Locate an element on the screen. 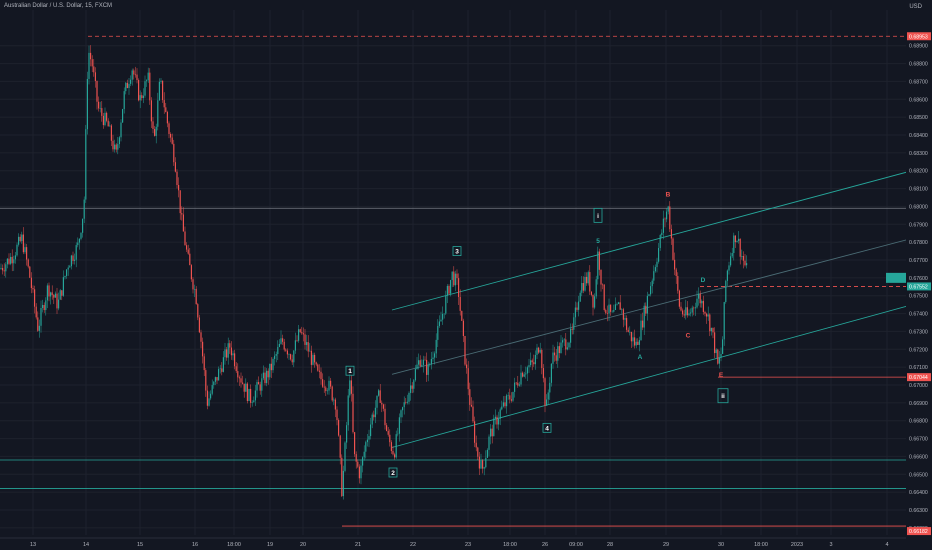 The height and width of the screenshot is (550, 932). price-label-bg is located at coordinates (919, 377).